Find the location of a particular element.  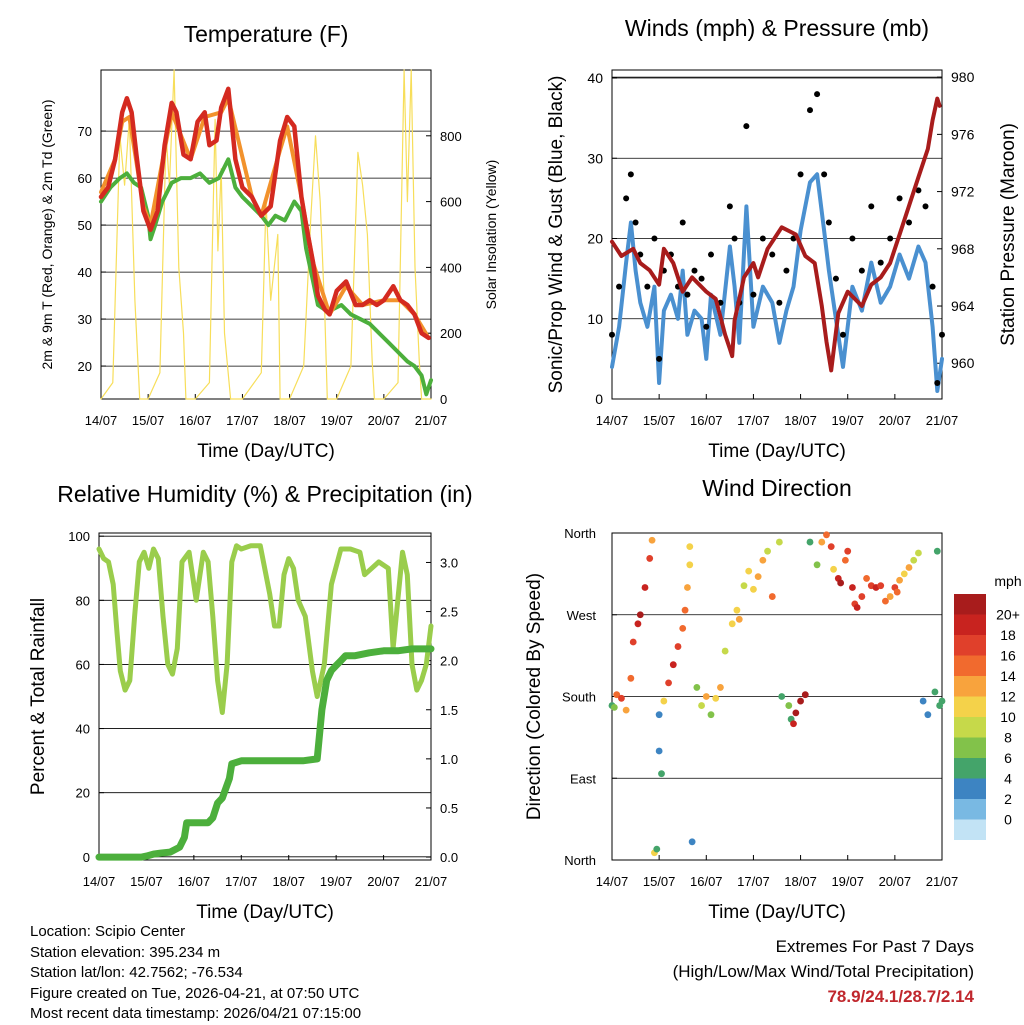

legend-label: 8 is located at coordinates (1008, 738).